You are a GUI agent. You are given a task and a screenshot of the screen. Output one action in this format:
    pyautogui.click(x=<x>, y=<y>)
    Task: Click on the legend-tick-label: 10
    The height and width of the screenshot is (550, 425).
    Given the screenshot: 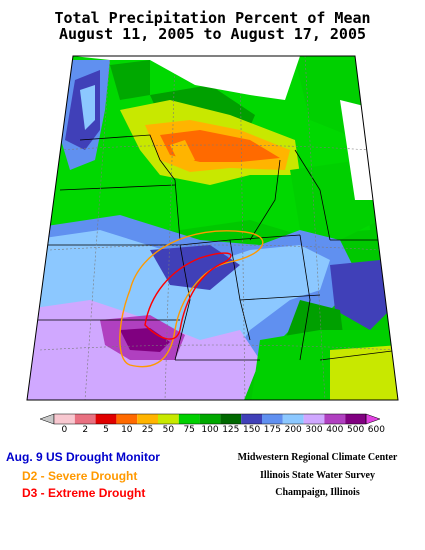 What is the action you would take?
    pyautogui.click(x=127, y=430)
    